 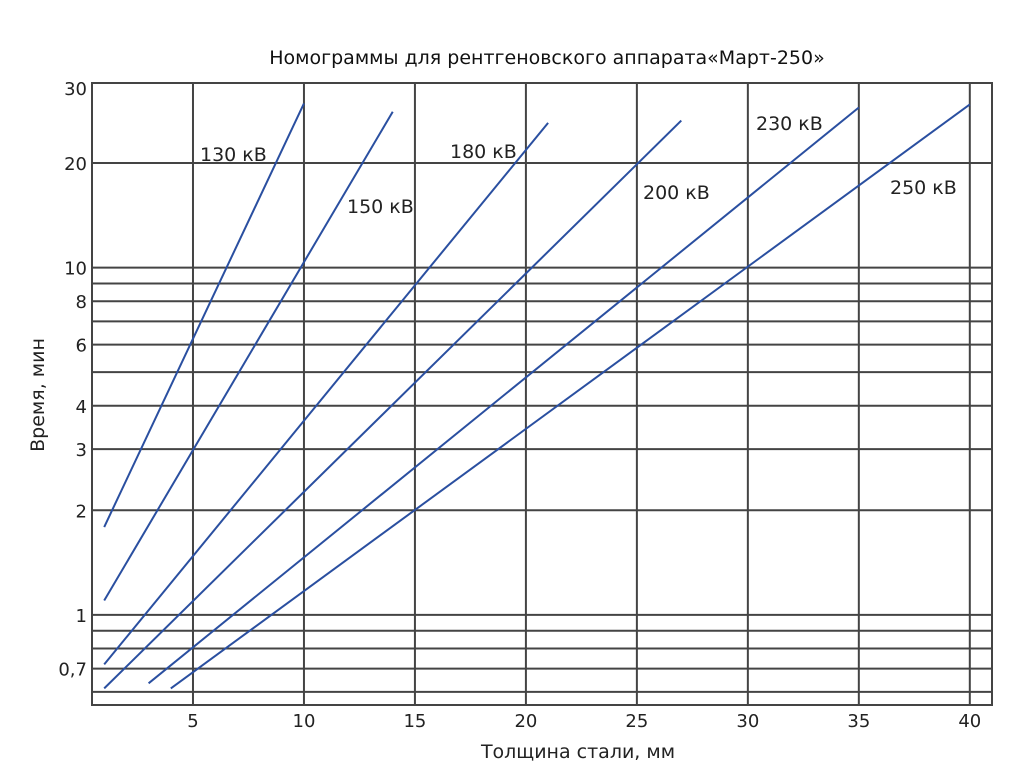 I want to click on y-tick-label: 10, so click(x=75, y=269).